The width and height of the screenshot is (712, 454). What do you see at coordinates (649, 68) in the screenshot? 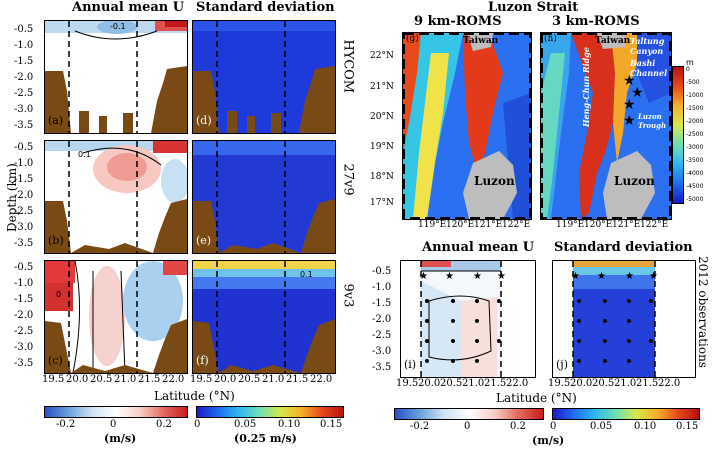
I see `bashi-label: Bashi Channel` at bounding box center [649, 68].